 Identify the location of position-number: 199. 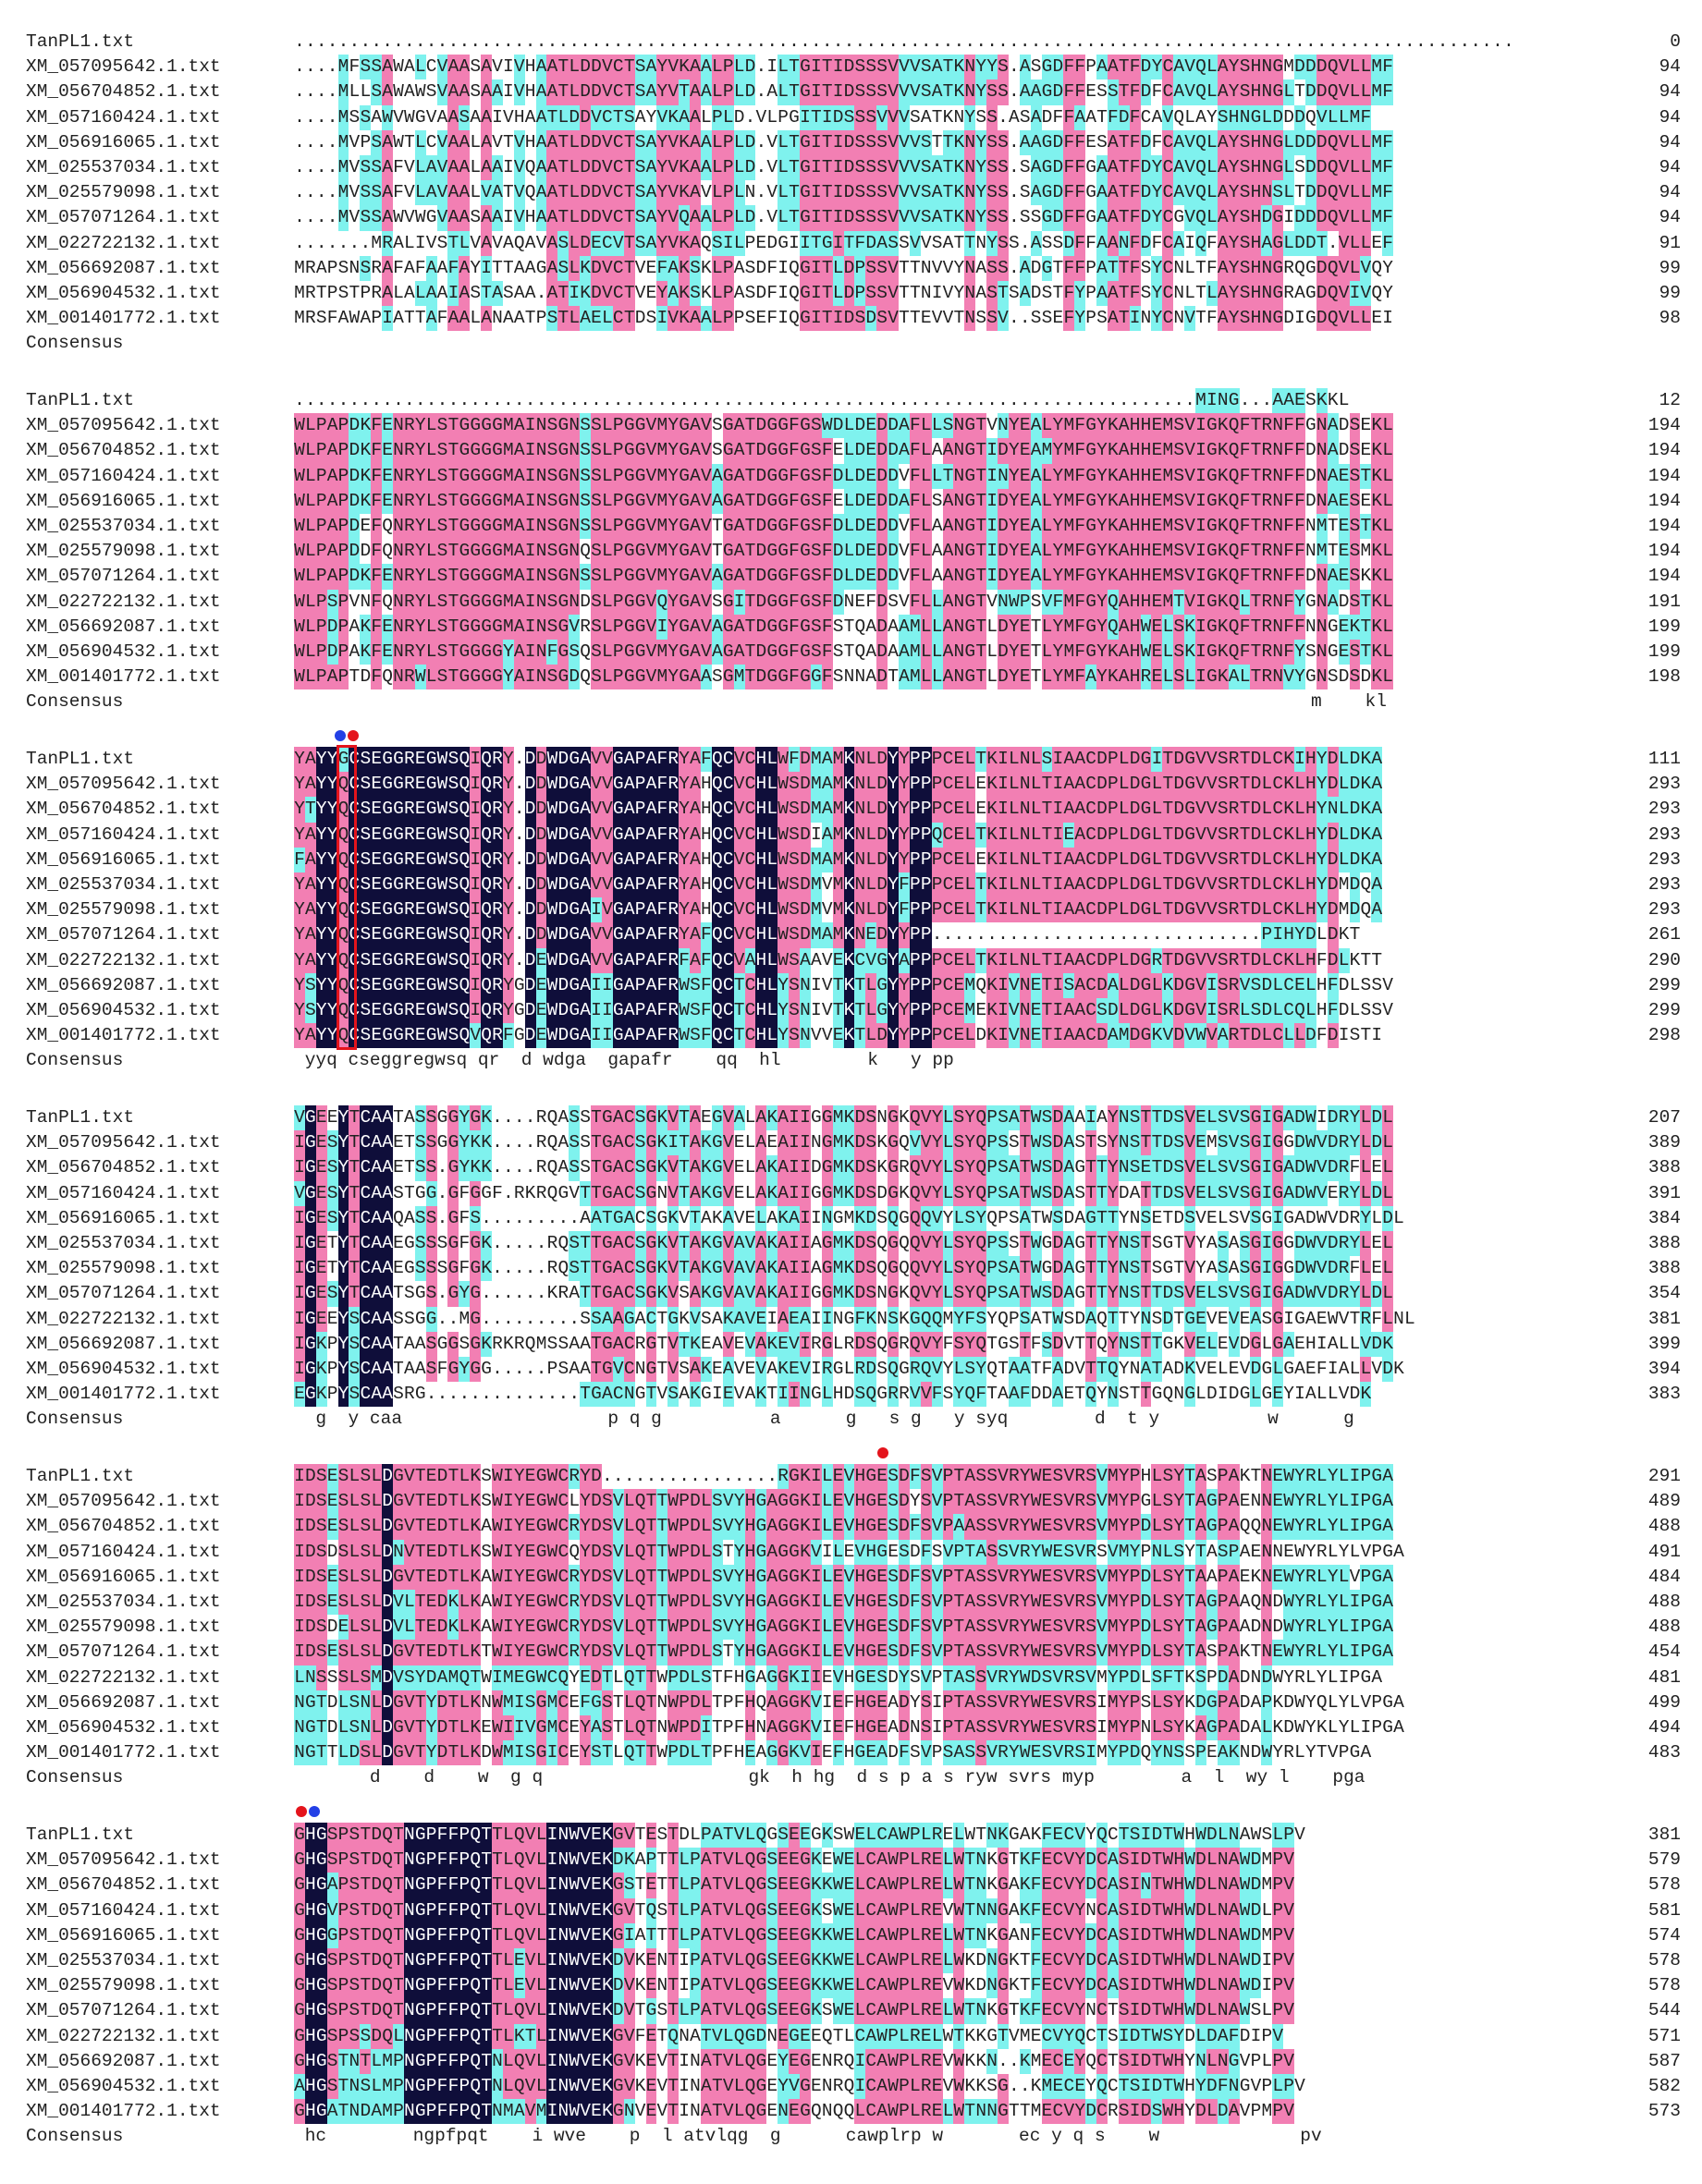
(1664, 651).